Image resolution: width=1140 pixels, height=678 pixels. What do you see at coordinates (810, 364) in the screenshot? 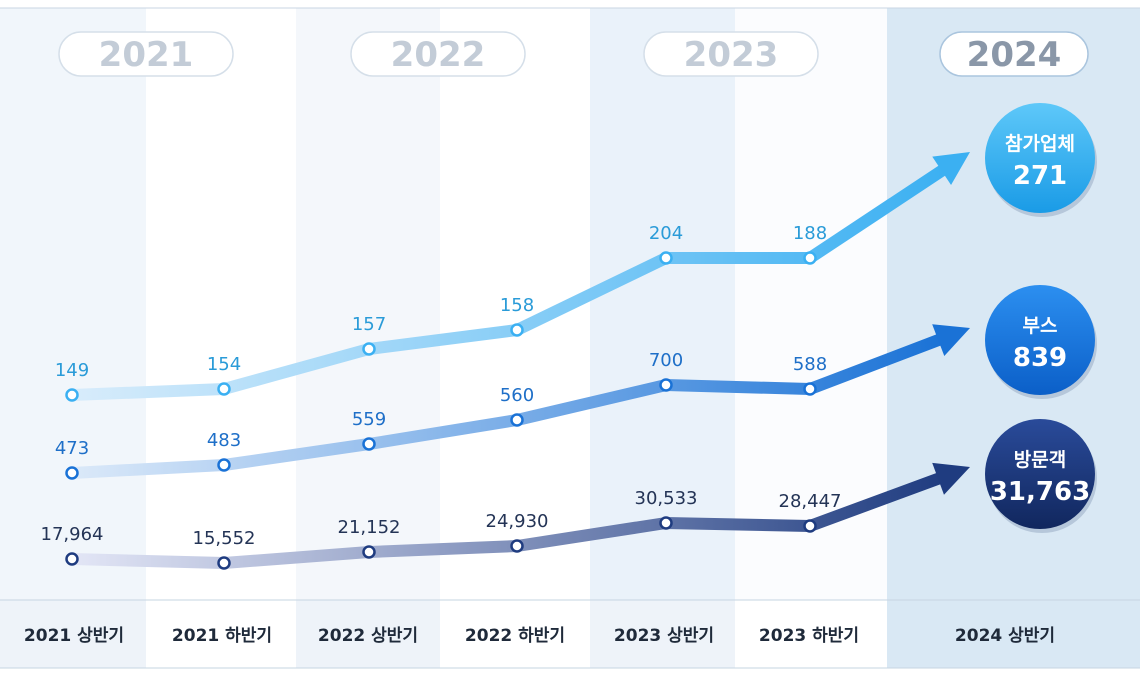
I see `data-label: 588` at bounding box center [810, 364].